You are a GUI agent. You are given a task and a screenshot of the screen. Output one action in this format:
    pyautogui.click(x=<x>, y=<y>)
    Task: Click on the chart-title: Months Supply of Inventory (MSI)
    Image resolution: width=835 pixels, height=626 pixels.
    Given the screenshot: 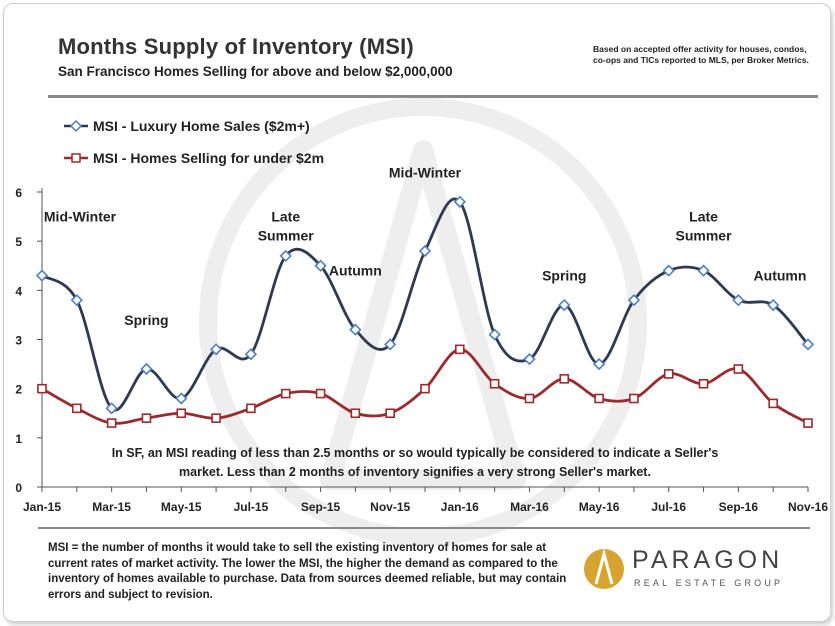 What is the action you would take?
    pyautogui.click(x=236, y=46)
    